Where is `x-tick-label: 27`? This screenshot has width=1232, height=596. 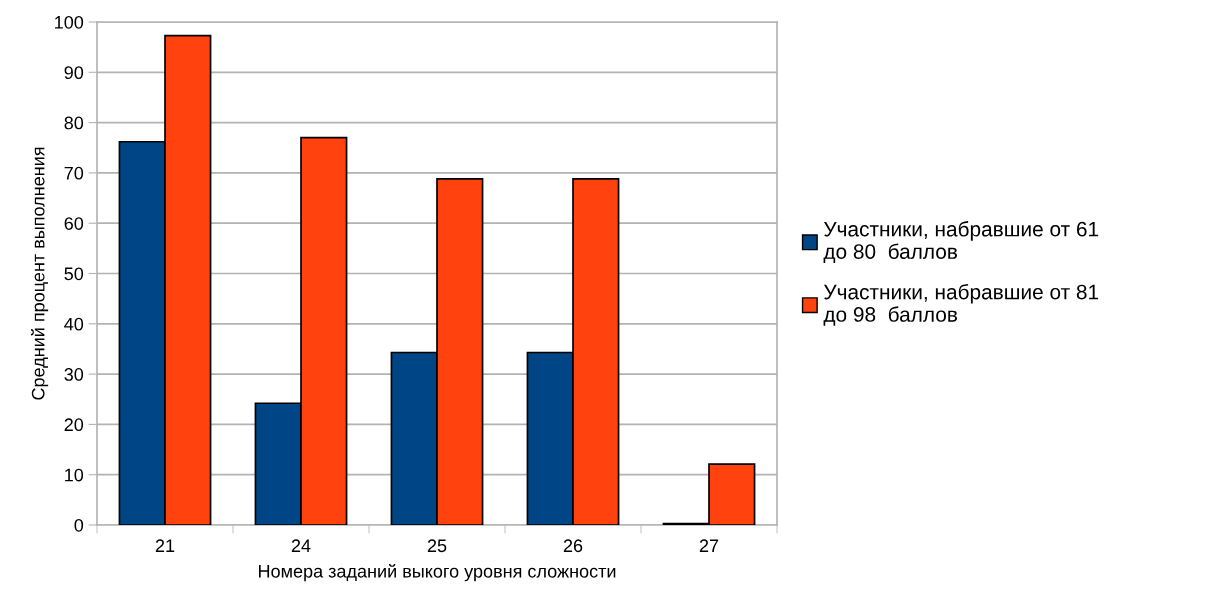 x-tick-label: 27 is located at coordinates (709, 545).